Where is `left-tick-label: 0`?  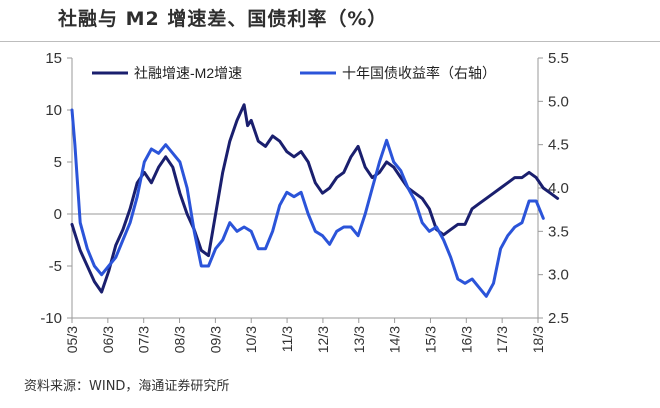 left-tick-label: 0 is located at coordinates (58, 214).